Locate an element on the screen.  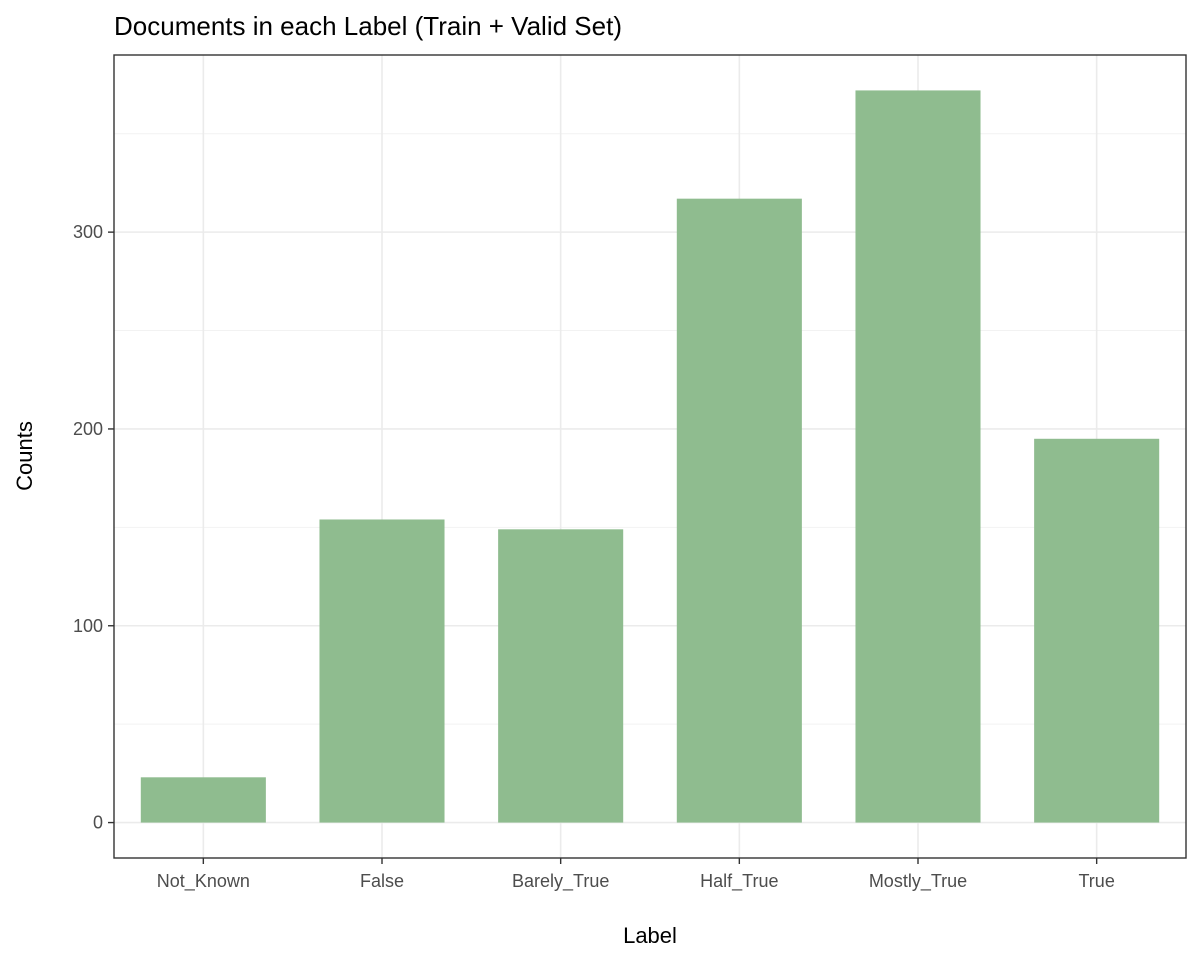
x-tick-label: False is located at coordinates (382, 881).